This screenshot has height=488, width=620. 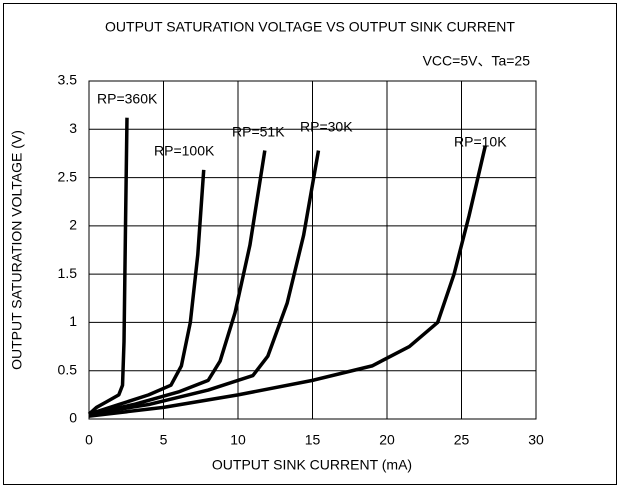 I want to click on series-label: RP=100K, so click(x=184, y=151).